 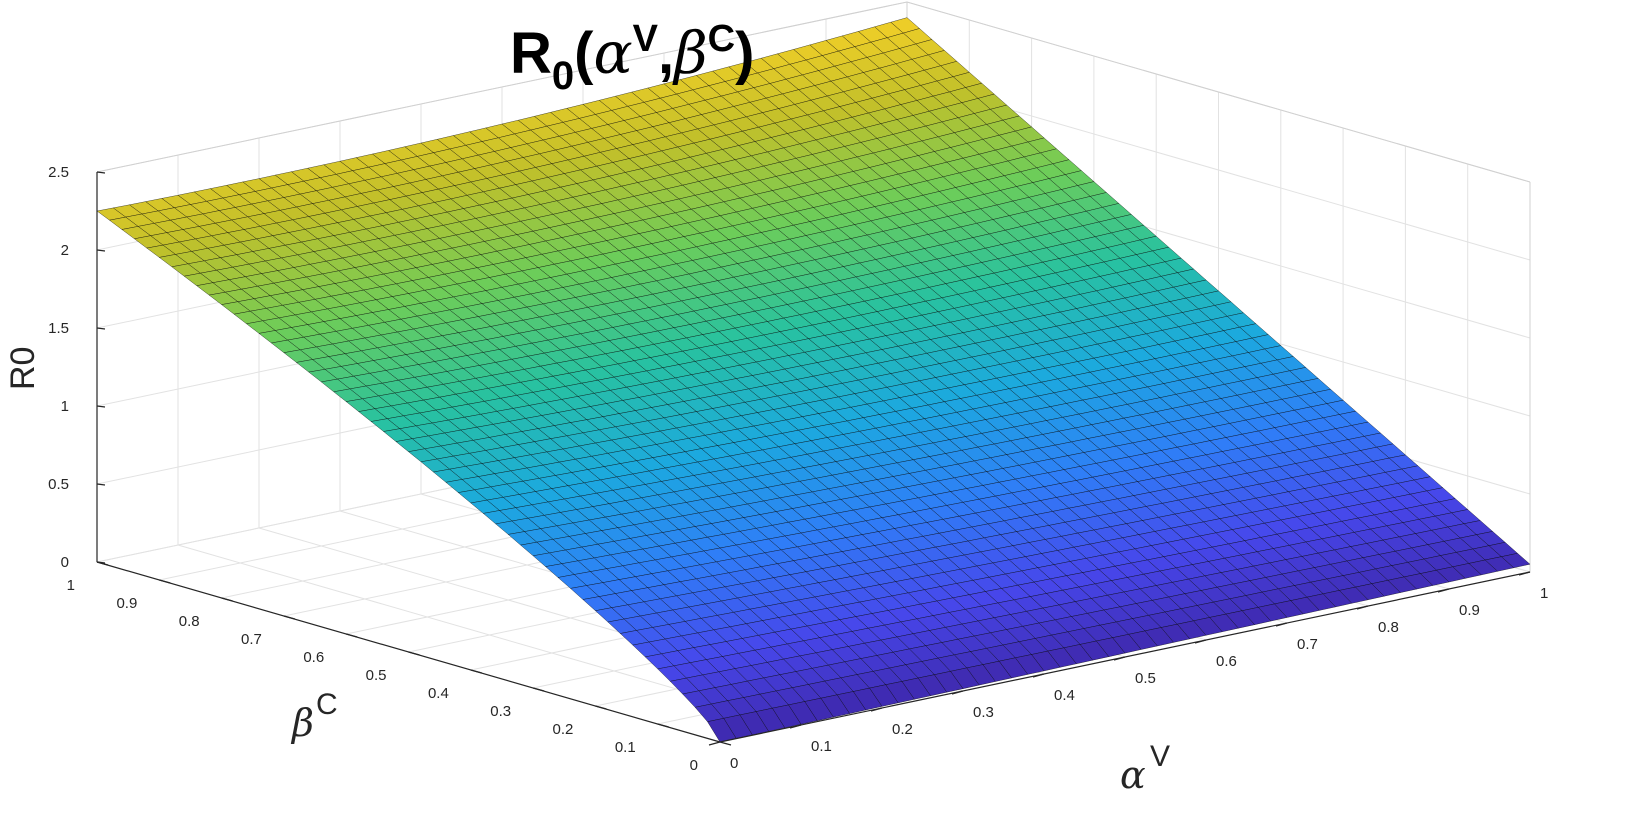 What do you see at coordinates (1469, 610) in the screenshot?
I see `x-tick-label: 0.9` at bounding box center [1469, 610].